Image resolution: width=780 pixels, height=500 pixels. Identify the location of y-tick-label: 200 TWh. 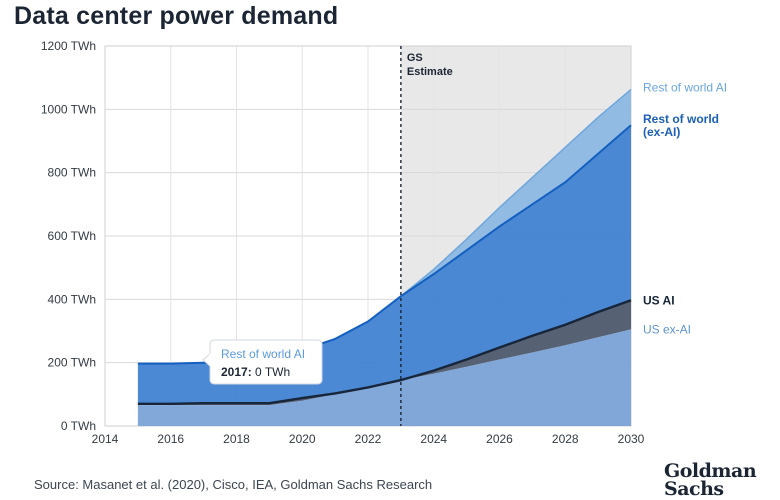
(72, 363).